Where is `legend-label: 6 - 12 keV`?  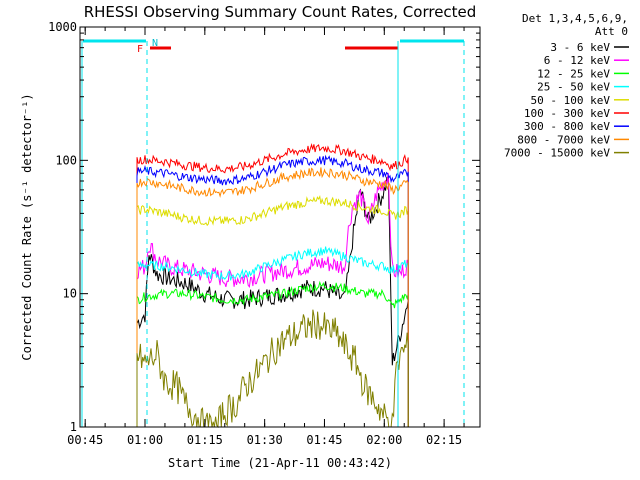
legend-label: 6 - 12 keV is located at coordinates (577, 60).